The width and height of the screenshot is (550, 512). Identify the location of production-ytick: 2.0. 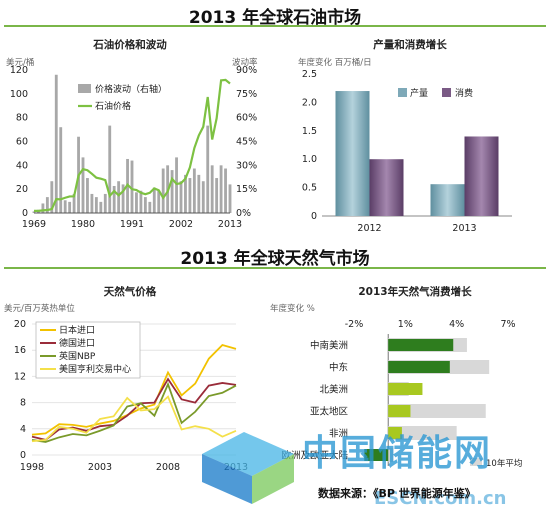
(309, 102).